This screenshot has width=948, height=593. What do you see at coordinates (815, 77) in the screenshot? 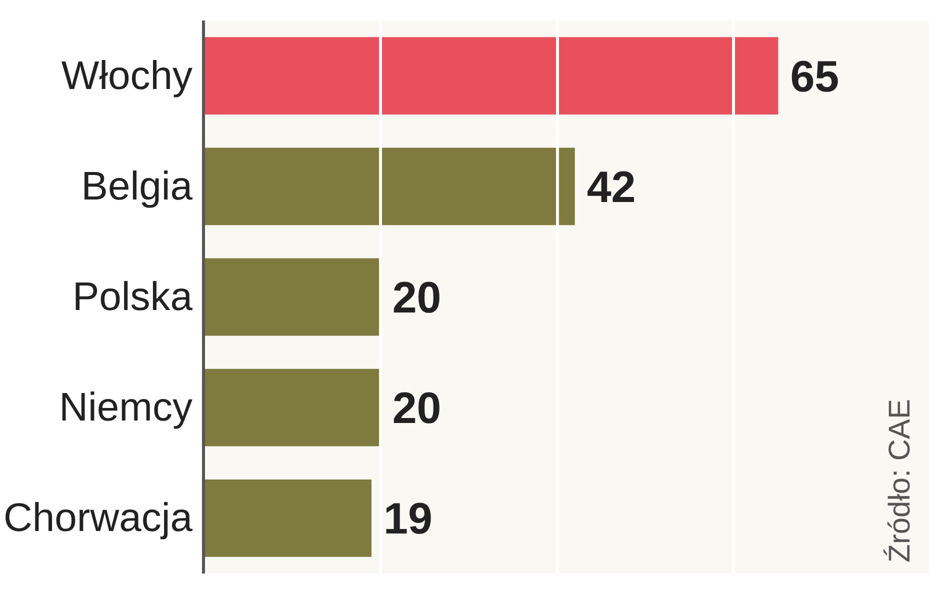
I see `data-label: 65` at bounding box center [815, 77].